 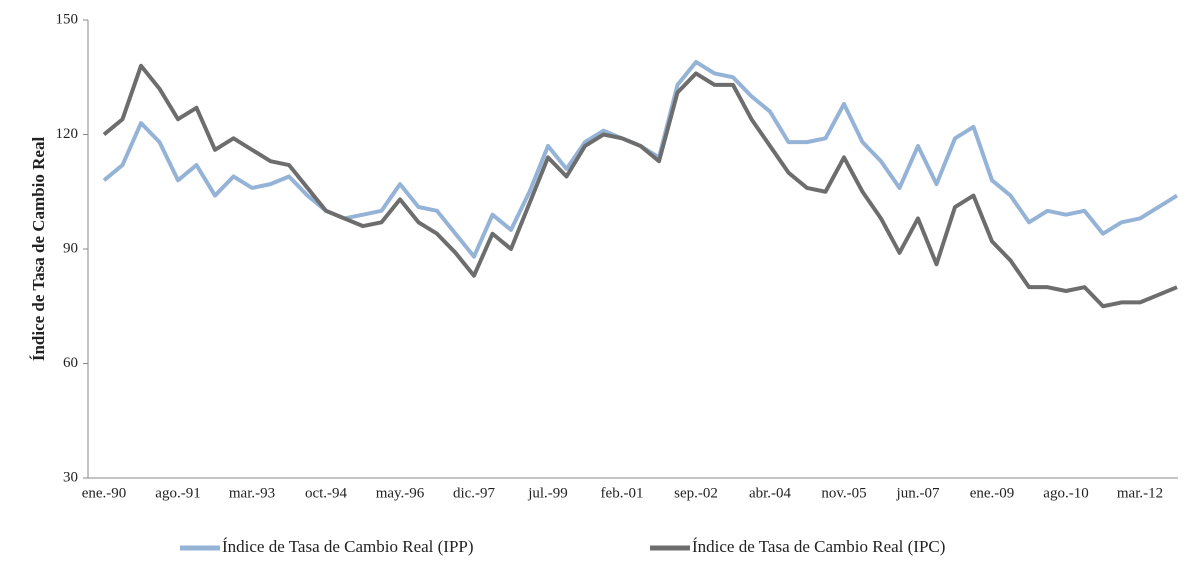 What do you see at coordinates (326, 493) in the screenshot?
I see `x-tick-label: oct.-94` at bounding box center [326, 493].